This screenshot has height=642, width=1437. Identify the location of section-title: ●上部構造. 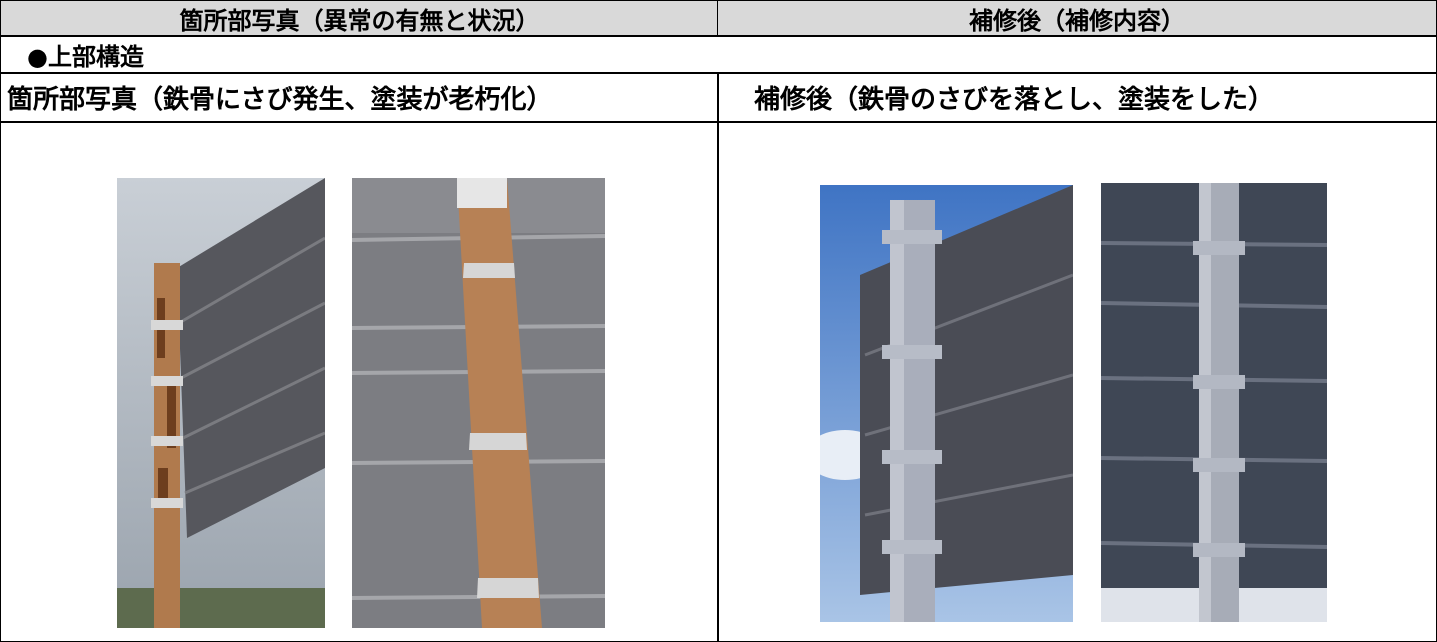
(718, 54).